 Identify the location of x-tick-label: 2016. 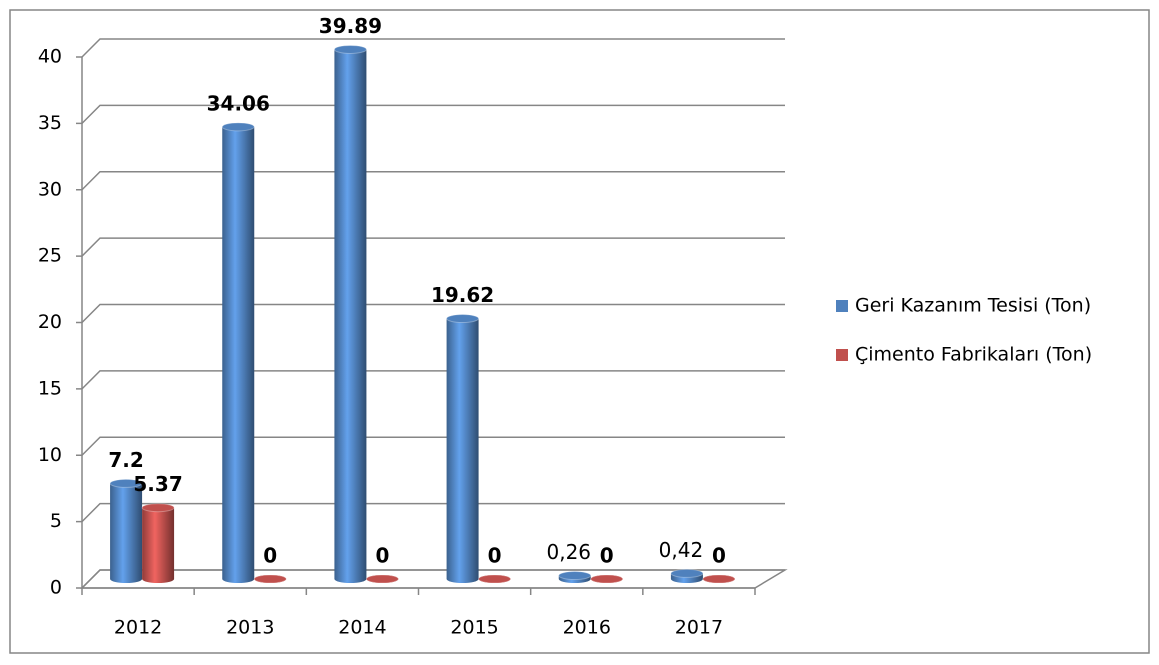
(587, 628).